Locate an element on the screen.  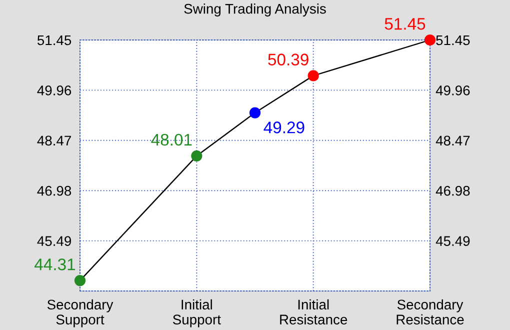
y-tick-label: 45.49 is located at coordinates (54, 241).